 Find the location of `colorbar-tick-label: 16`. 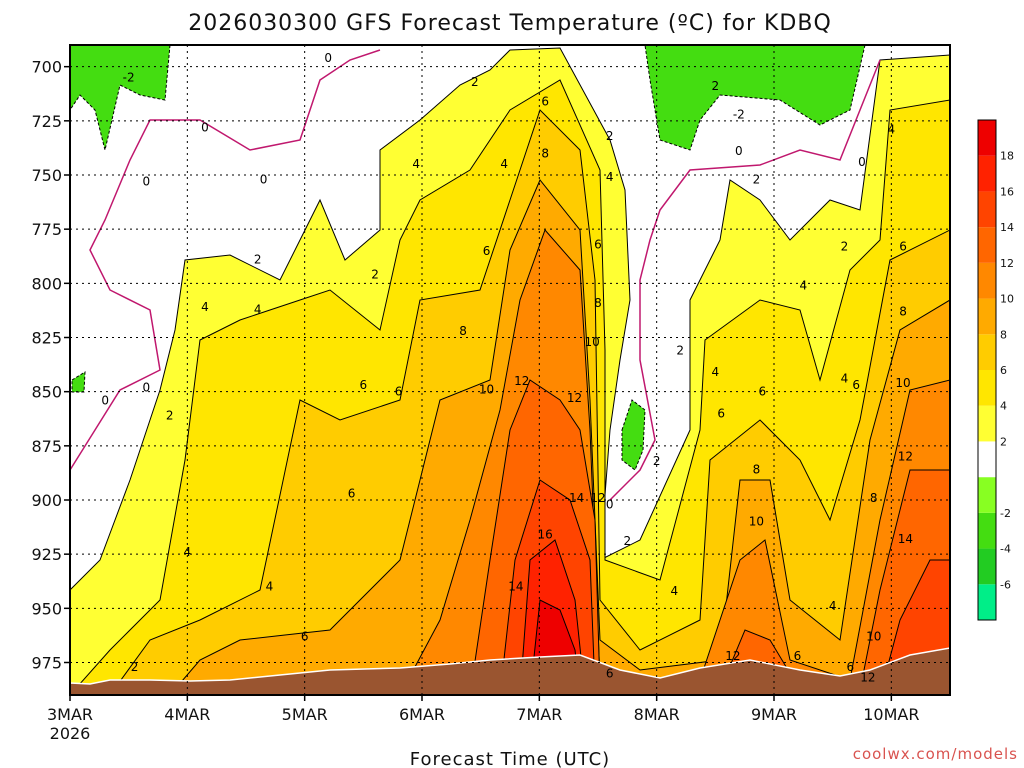

colorbar-tick-label: 16 is located at coordinates (1007, 191).